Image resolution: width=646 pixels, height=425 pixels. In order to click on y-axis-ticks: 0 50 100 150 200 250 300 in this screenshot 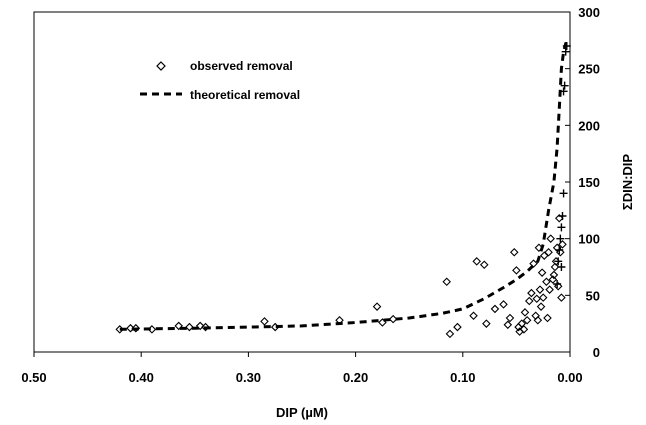, I will do `click(582, 182)`.